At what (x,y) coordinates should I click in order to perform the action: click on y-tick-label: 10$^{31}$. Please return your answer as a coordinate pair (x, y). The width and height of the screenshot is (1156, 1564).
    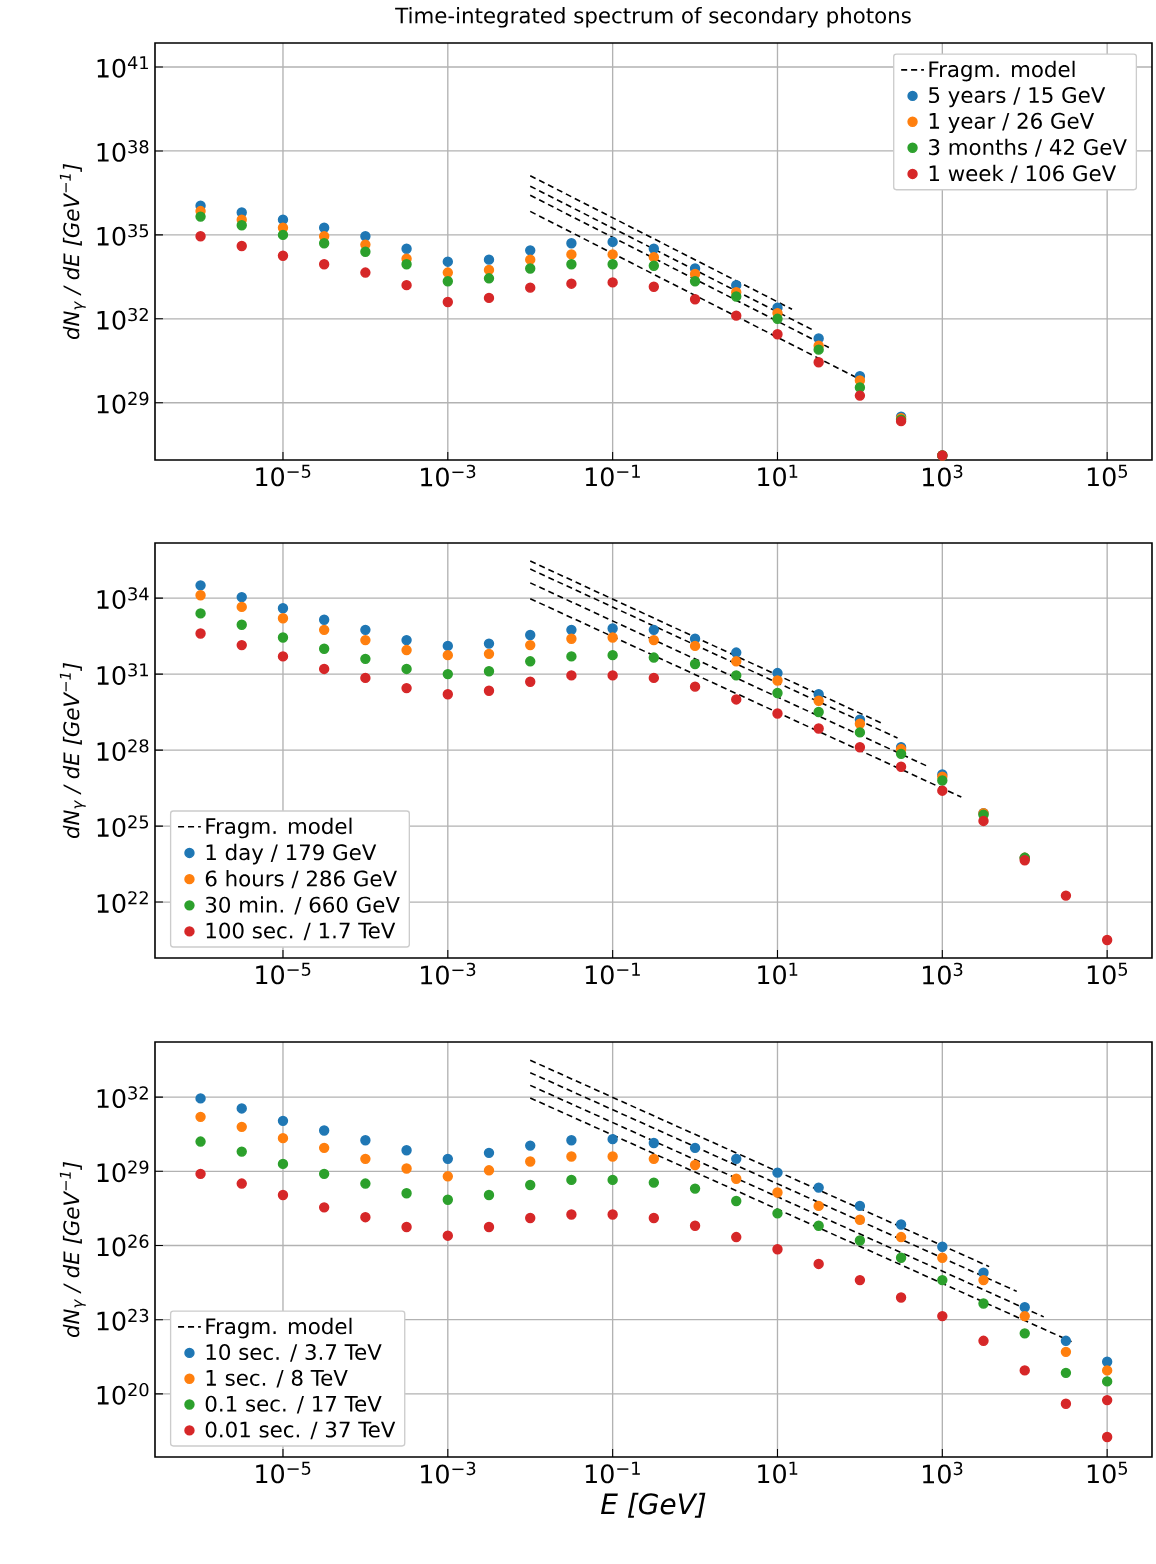
    Looking at the image, I should click on (122, 674).